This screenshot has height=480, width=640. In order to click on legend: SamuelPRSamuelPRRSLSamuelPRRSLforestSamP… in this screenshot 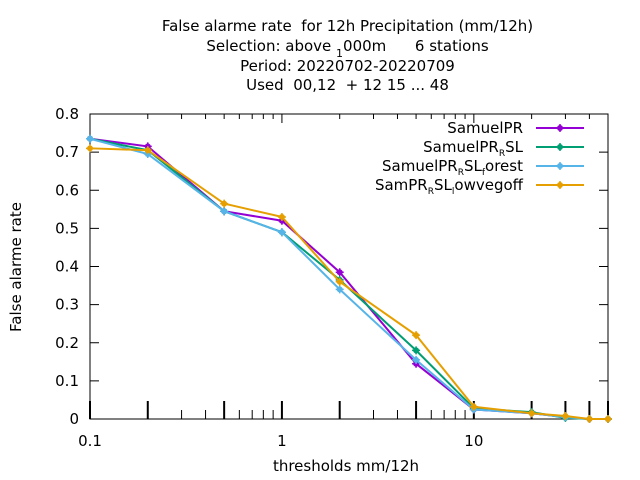, I will do `click(479, 158)`.